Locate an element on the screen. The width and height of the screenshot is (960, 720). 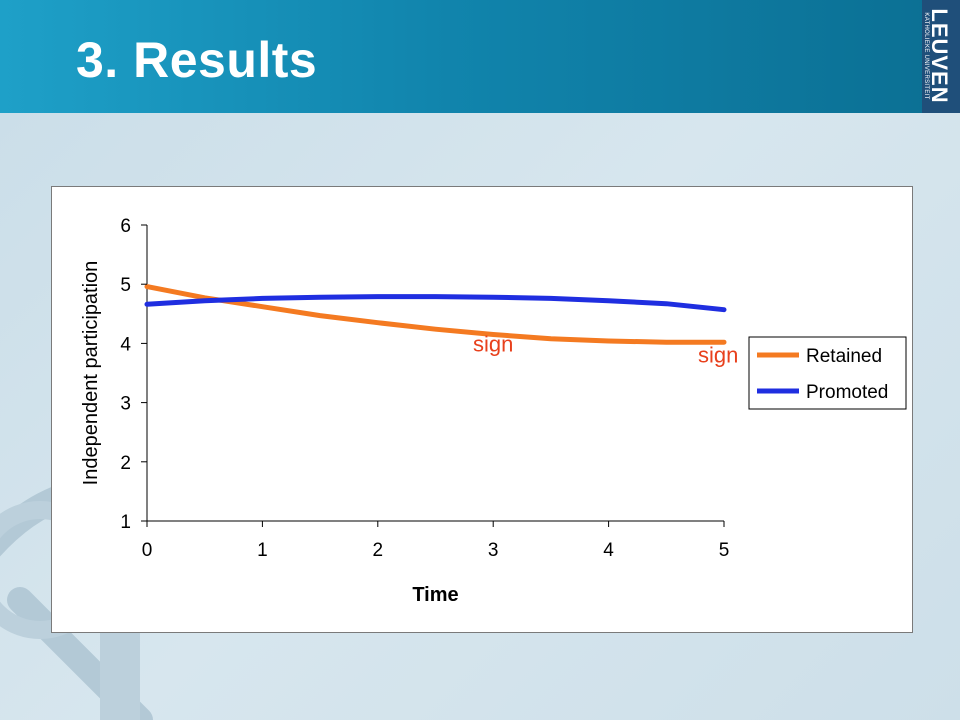
logo-subtitle: KATHOLIEKE UNIVERSITEIT is located at coordinates (926, 56).